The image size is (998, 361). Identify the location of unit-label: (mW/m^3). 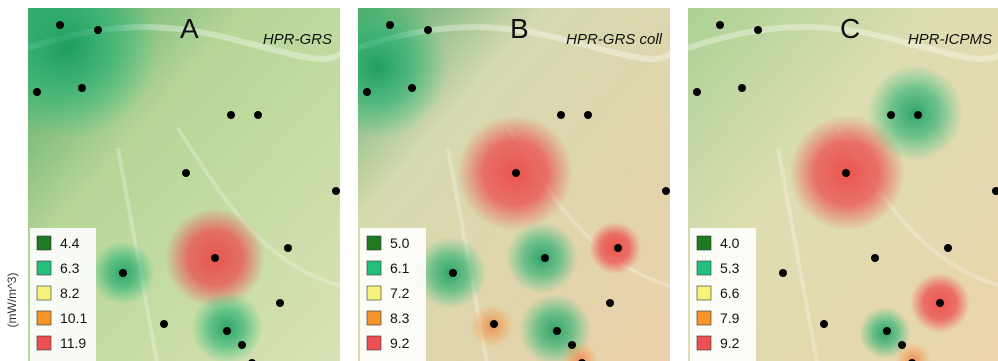
(12, 300).